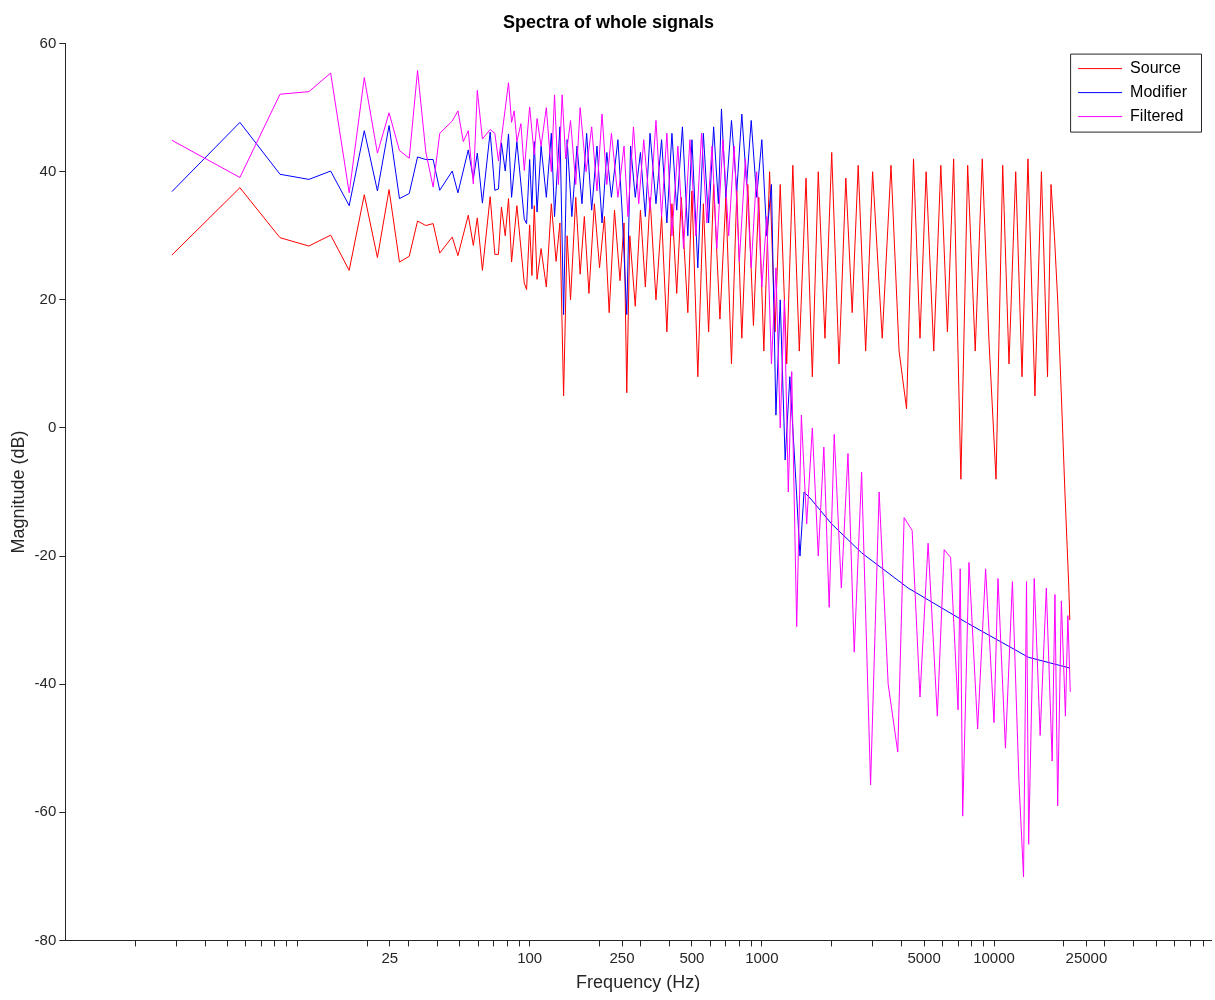 The image size is (1215, 1000). I want to click on legend-label: Source, so click(1155, 68).